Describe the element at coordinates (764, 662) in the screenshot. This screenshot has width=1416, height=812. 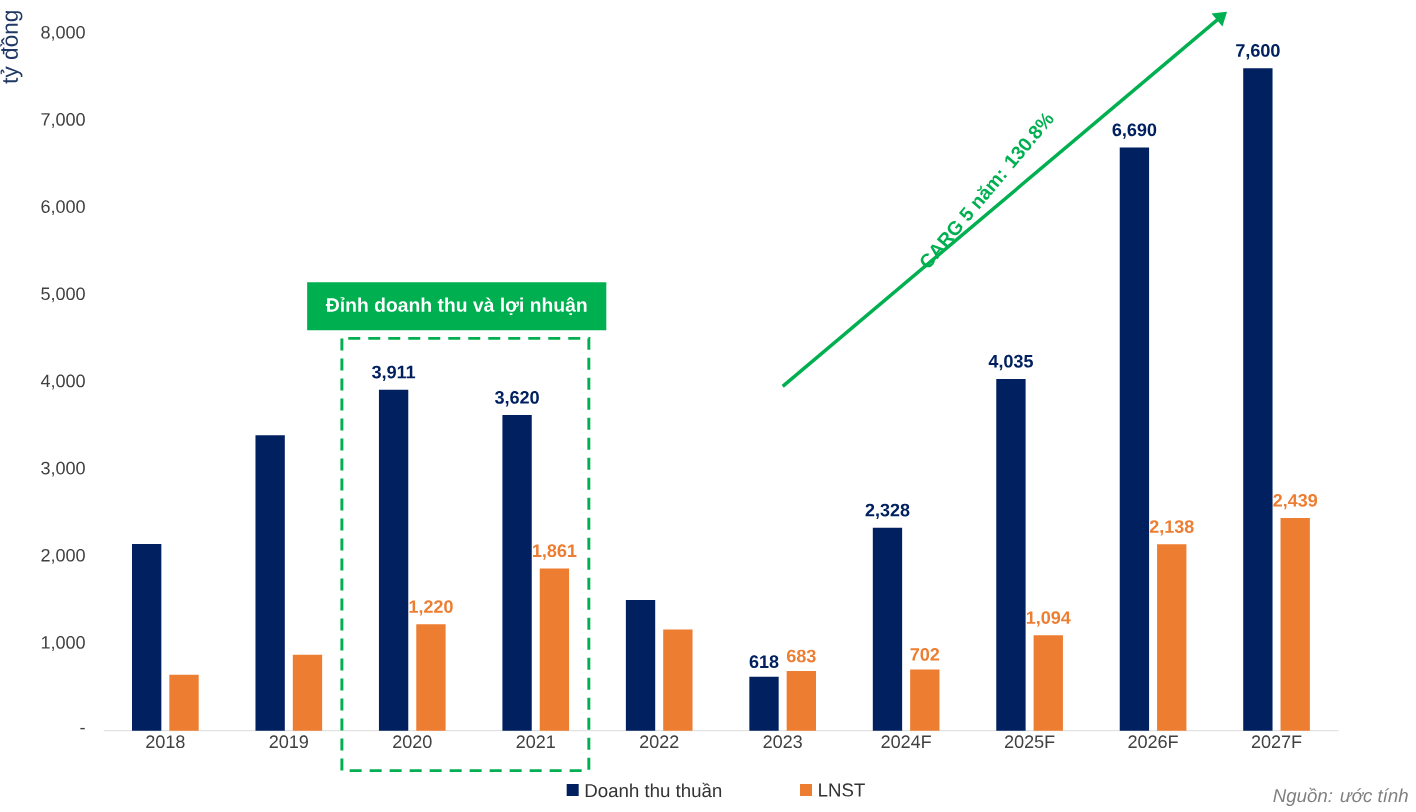
I see `data-label: 618` at that location.